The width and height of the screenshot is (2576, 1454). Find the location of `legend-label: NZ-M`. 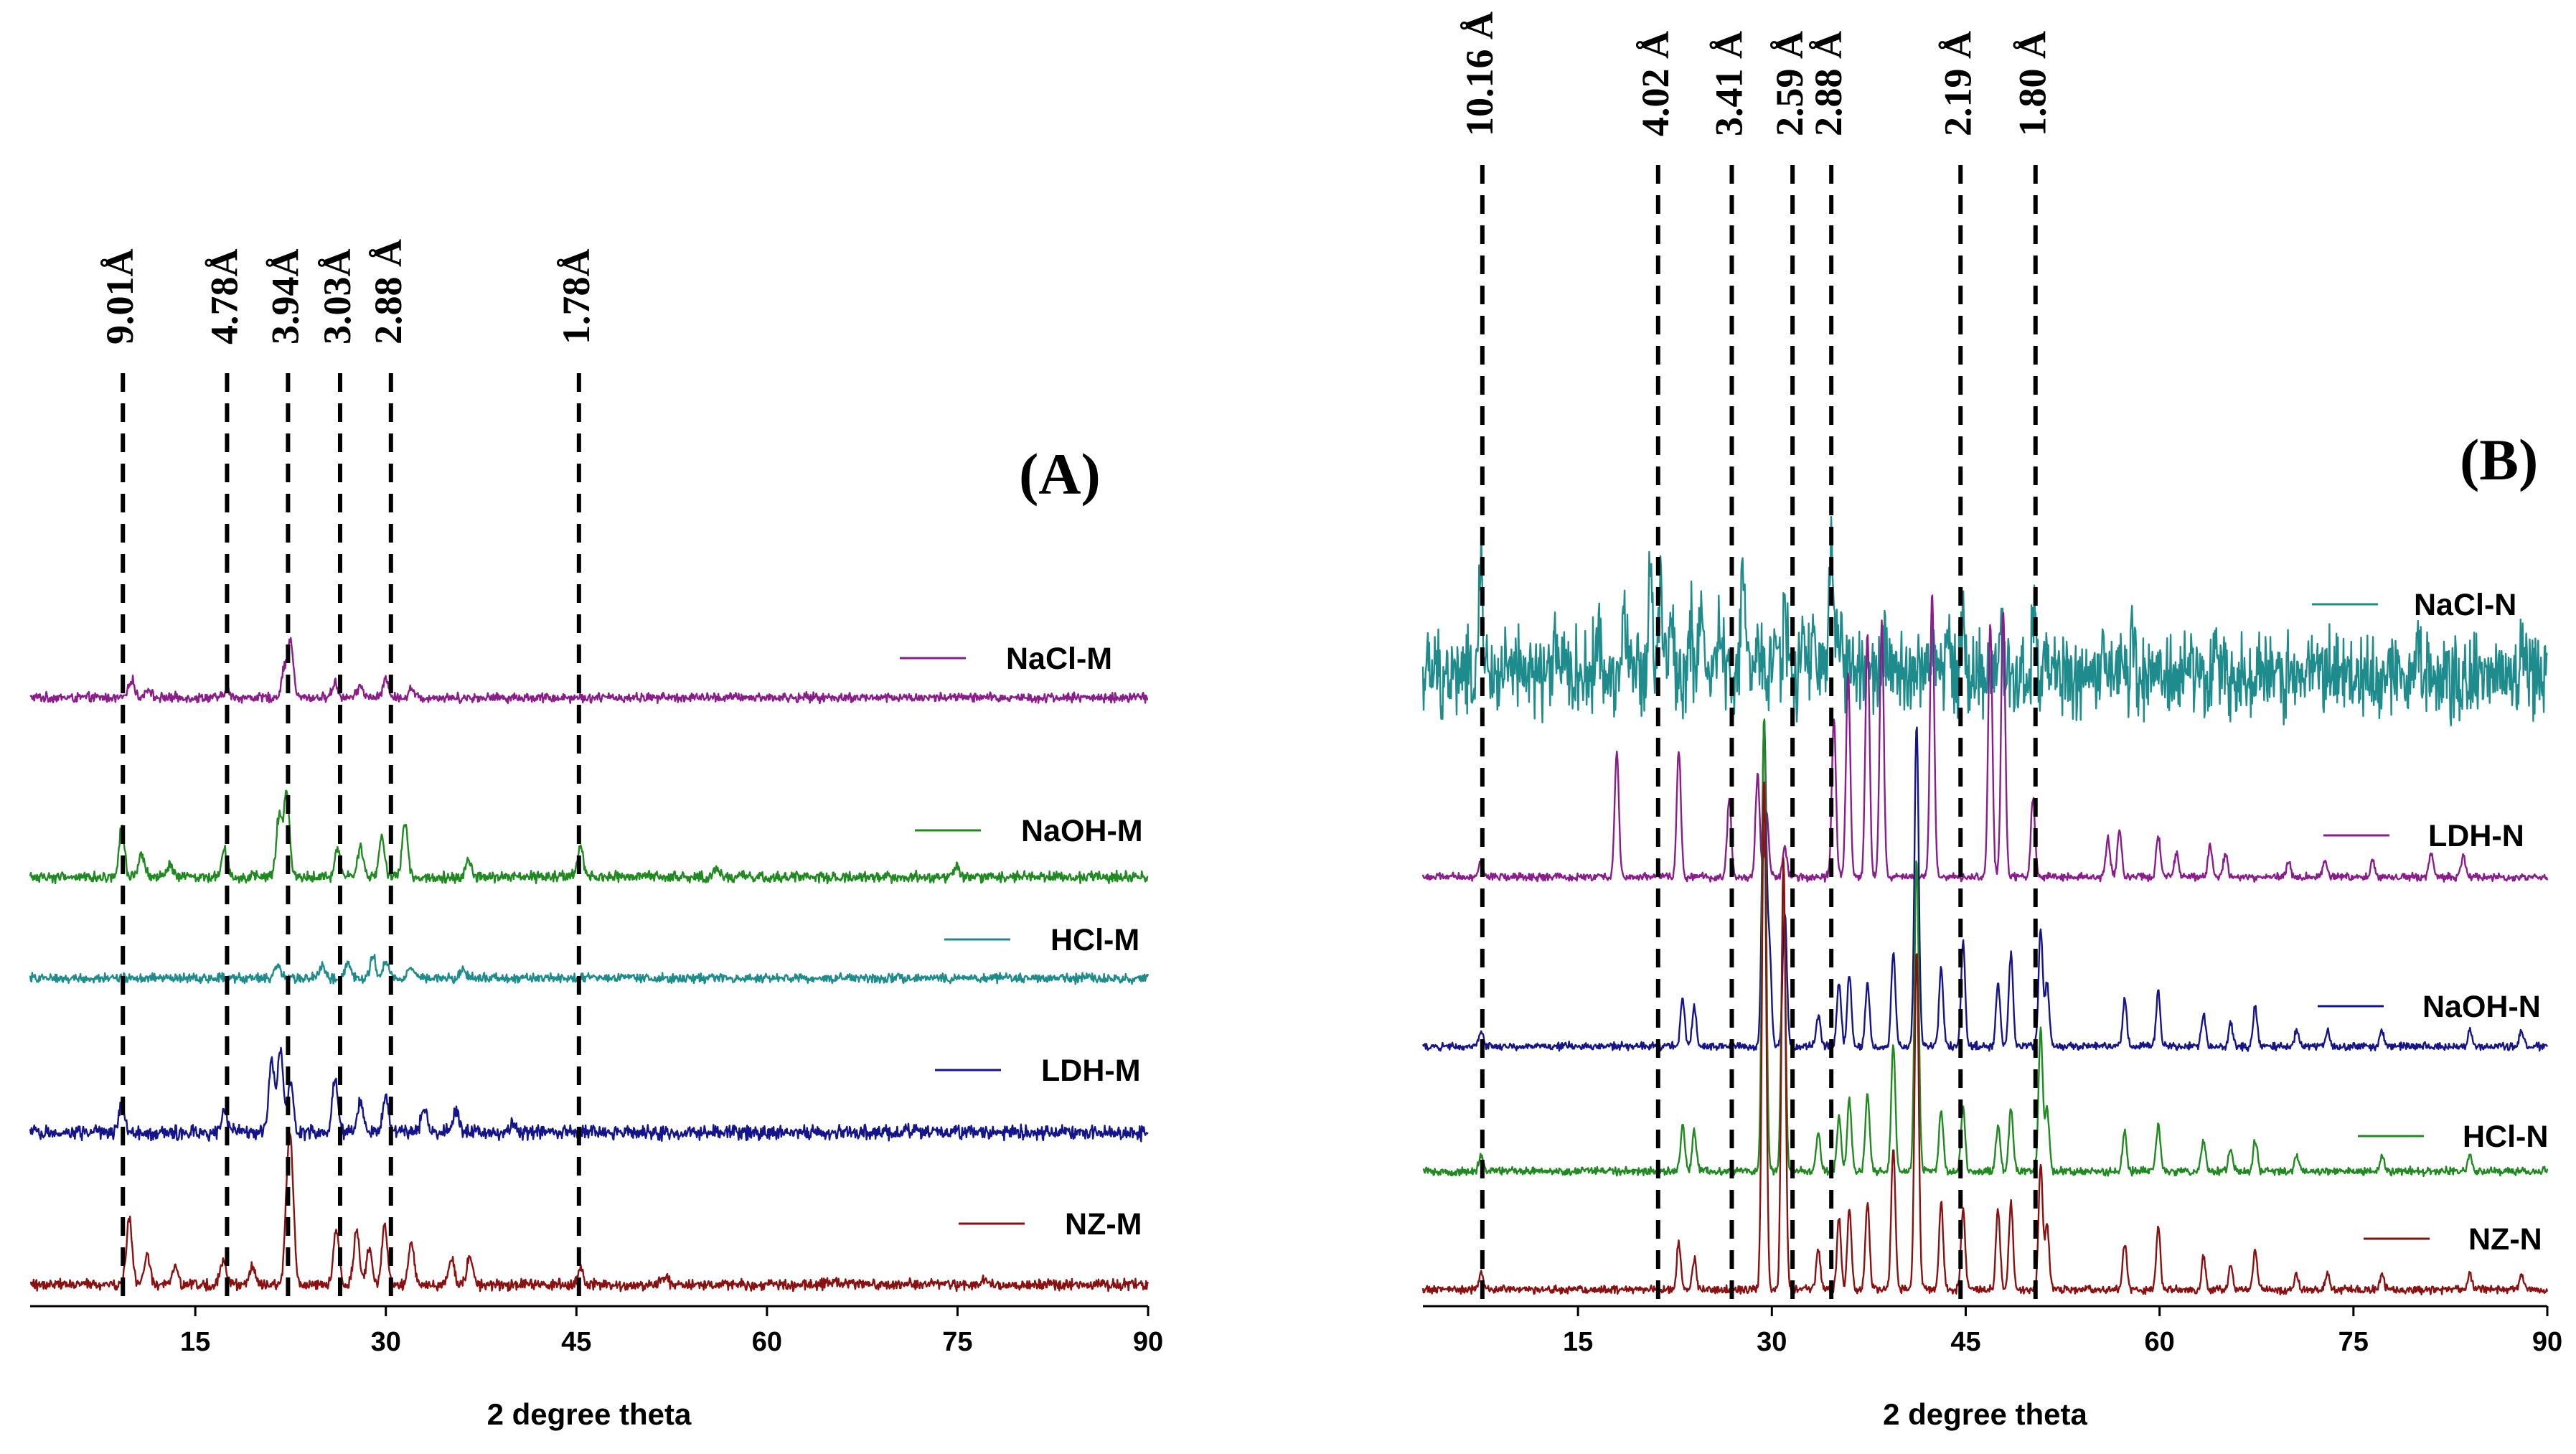

legend-label: NZ-M is located at coordinates (1103, 1224).